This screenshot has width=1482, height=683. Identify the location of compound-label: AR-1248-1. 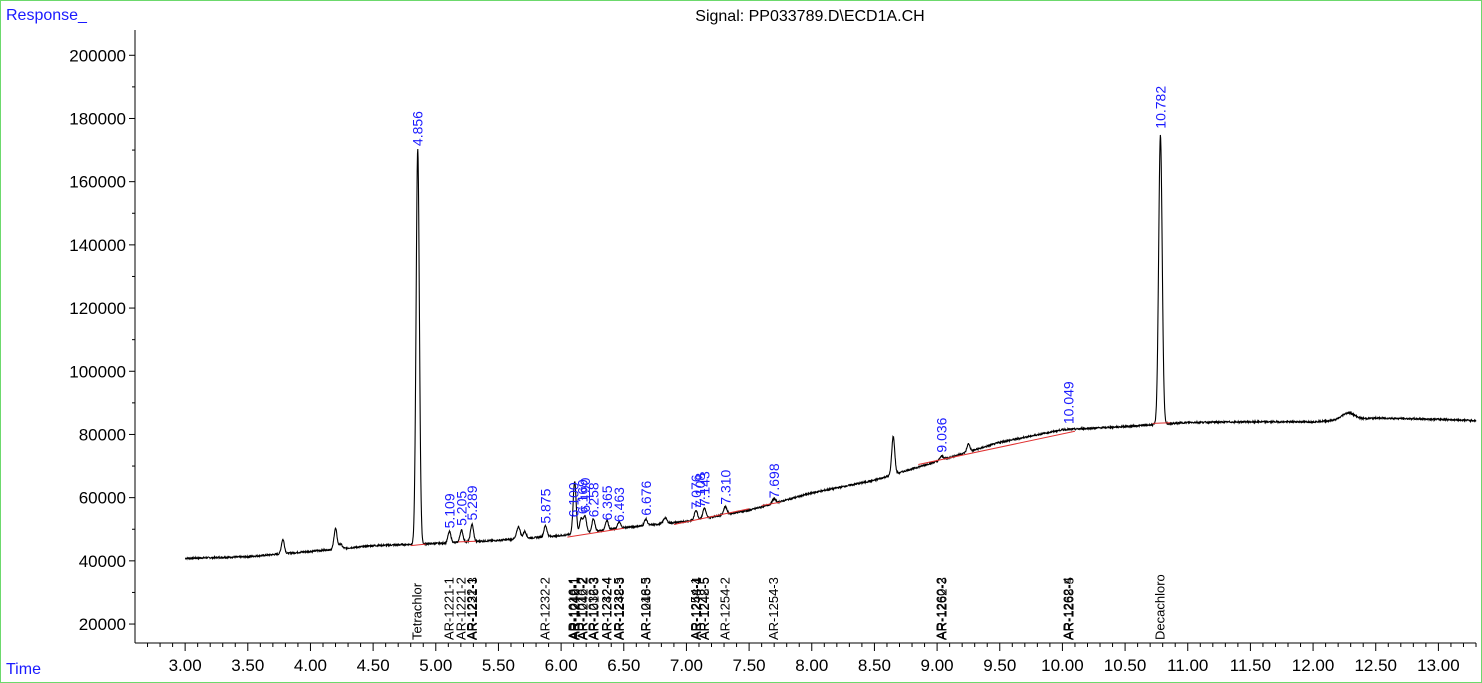
(575, 608).